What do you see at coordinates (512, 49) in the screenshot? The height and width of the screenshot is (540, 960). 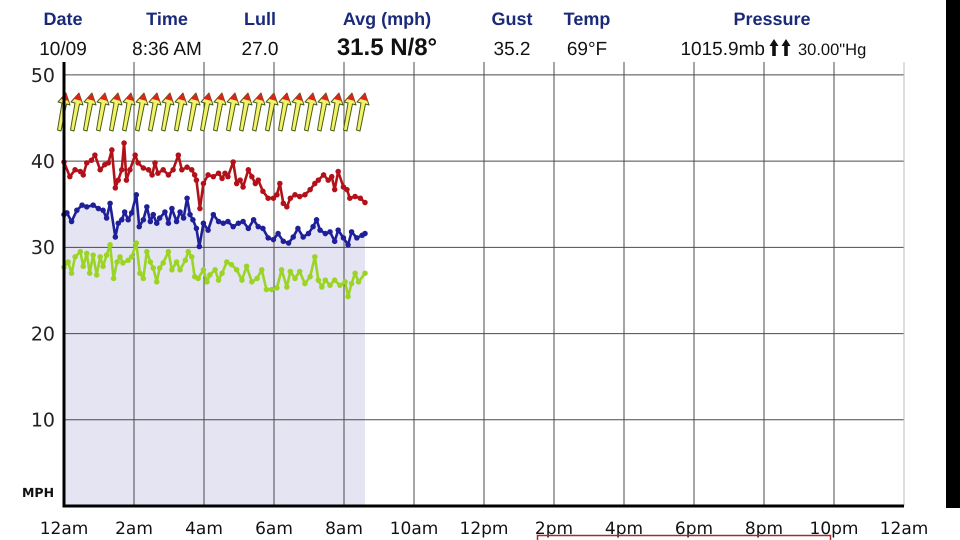 I see `text: 35.2` at bounding box center [512, 49].